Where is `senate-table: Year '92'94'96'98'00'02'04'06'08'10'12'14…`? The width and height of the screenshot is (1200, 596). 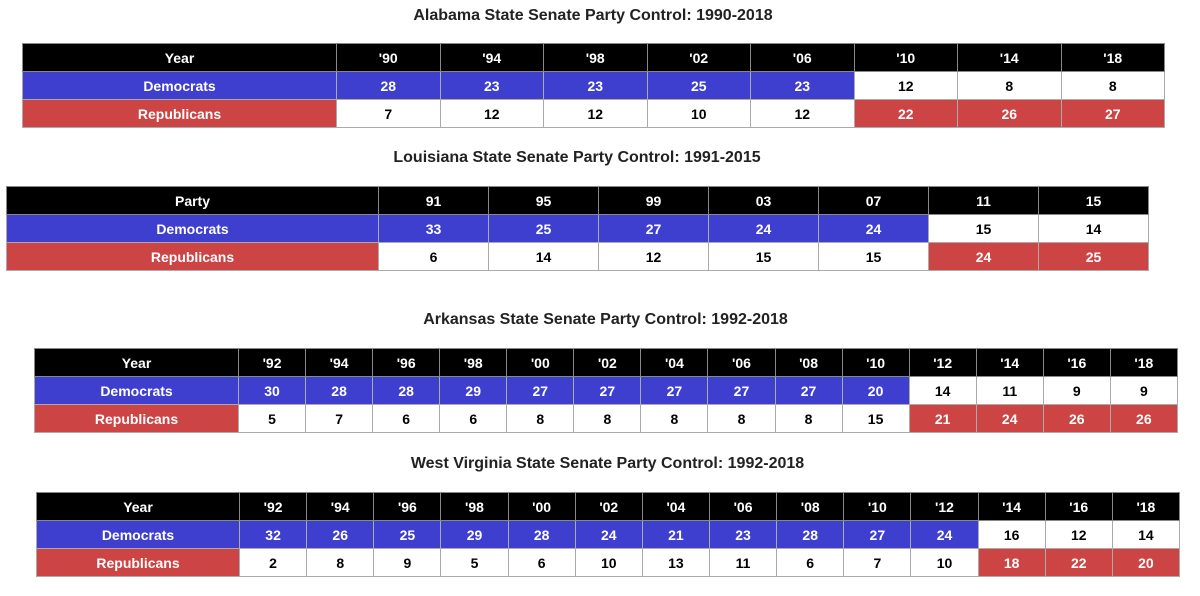
senate-table: Year '92'94'96'98'00'02'04'06'08'10'12'14… is located at coordinates (606, 390).